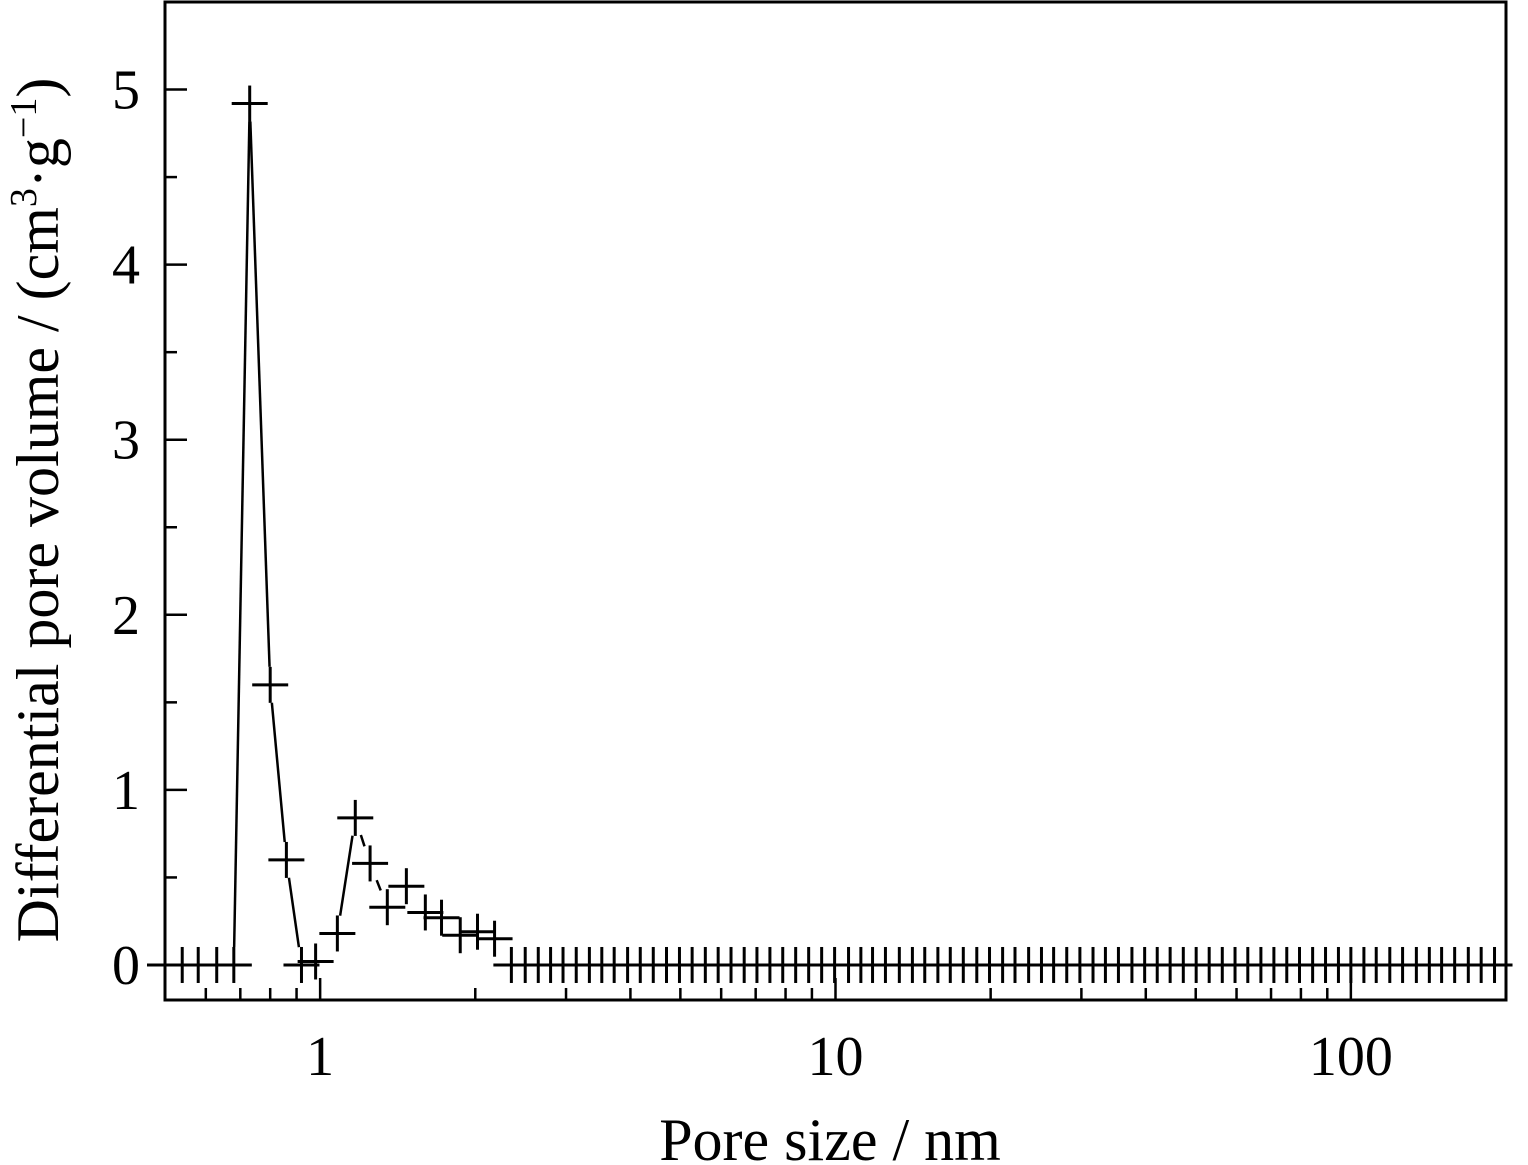  Describe the element at coordinates (176, 527) in the screenshot. I see `y-ticks` at that location.